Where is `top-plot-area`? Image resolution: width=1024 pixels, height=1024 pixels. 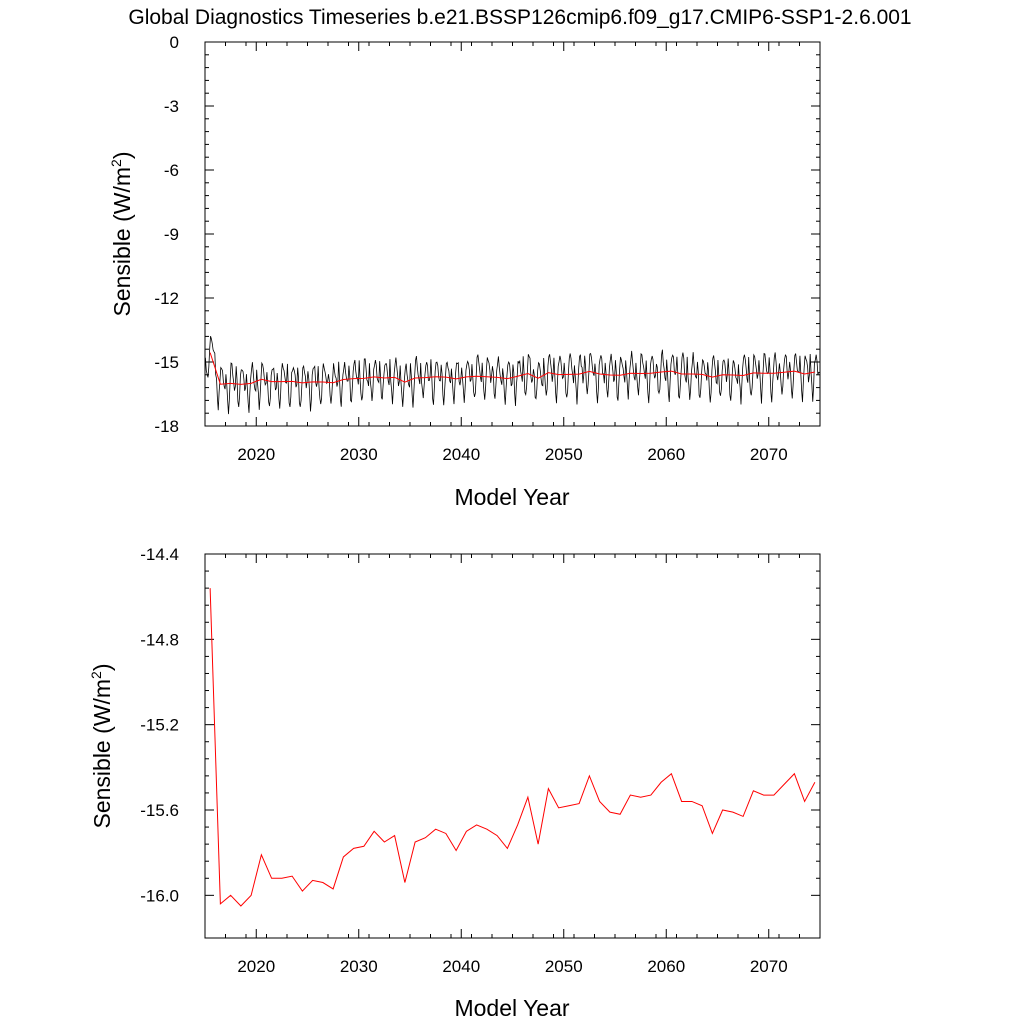 top-plot-area is located at coordinates (512, 375).